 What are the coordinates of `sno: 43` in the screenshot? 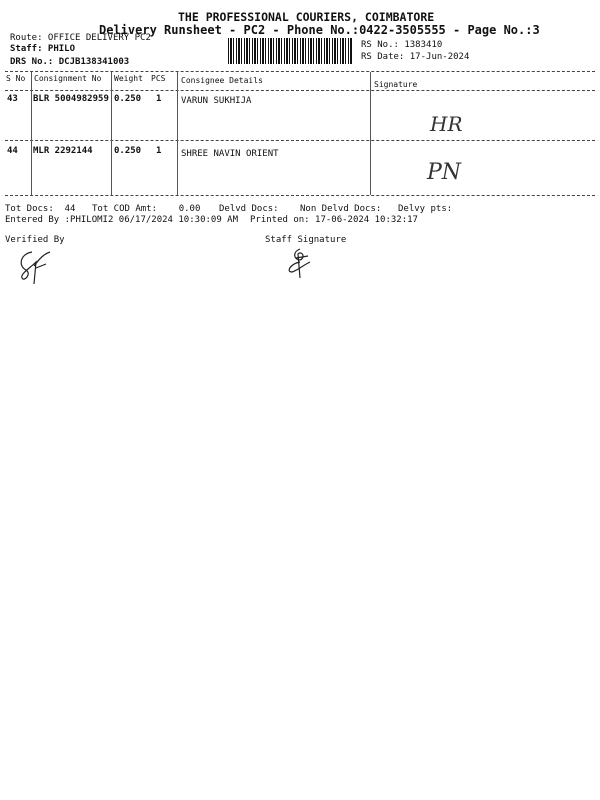 It's located at (12, 99).